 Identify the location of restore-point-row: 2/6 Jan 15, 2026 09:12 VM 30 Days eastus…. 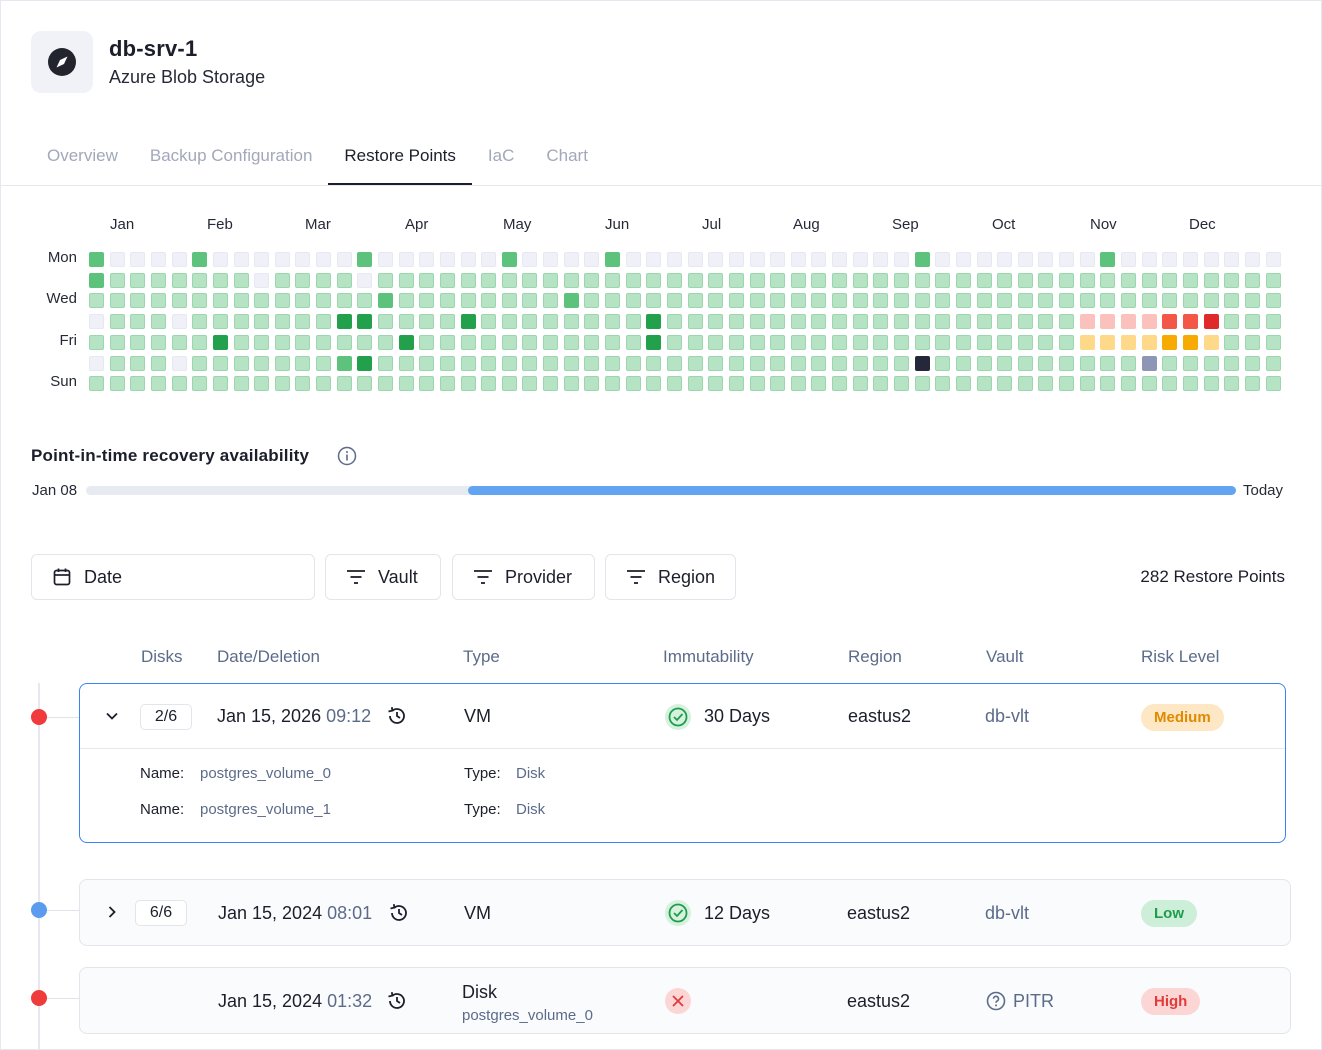
(682, 763).